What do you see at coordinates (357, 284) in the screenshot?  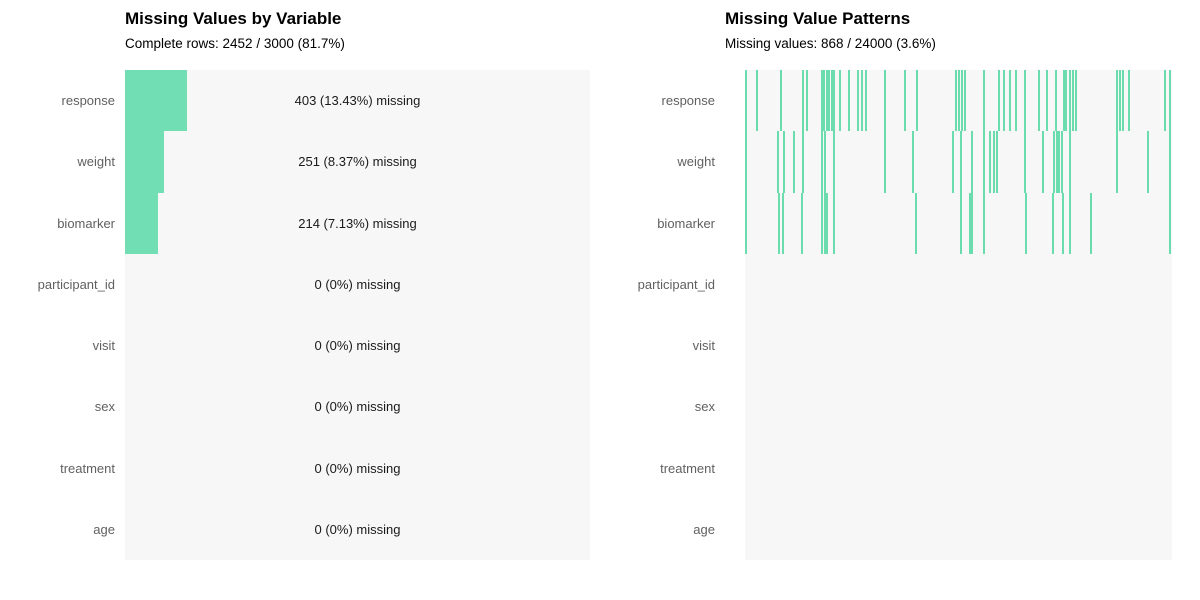 I see `missing-count-annotation-participant_id: 0 (0%) missing` at bounding box center [357, 284].